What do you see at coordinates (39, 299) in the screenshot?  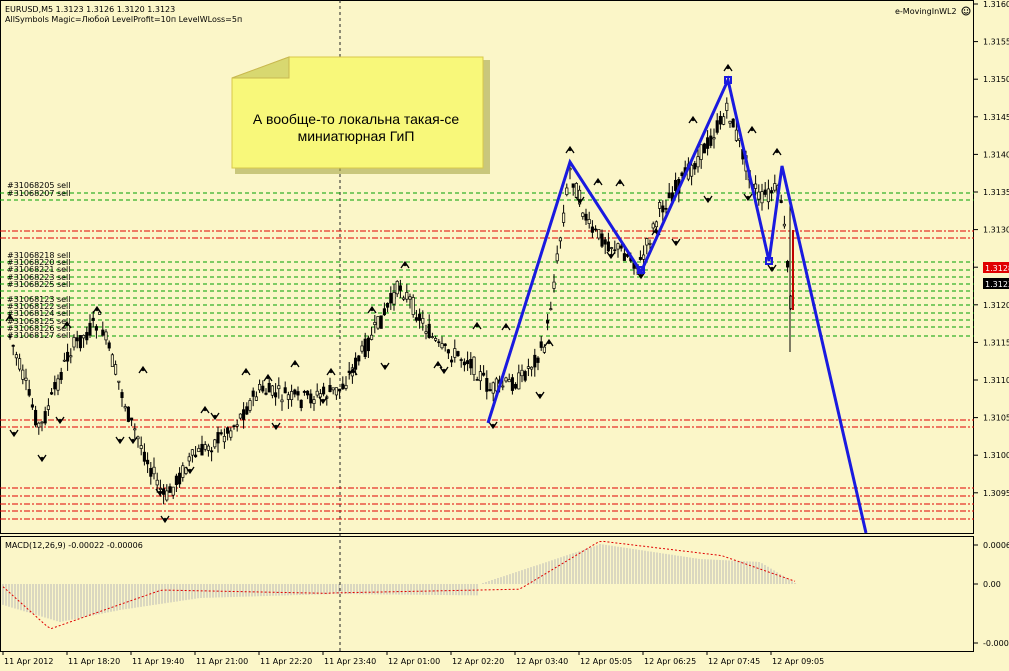 I see `order-label: #31068123 sell` at bounding box center [39, 299].